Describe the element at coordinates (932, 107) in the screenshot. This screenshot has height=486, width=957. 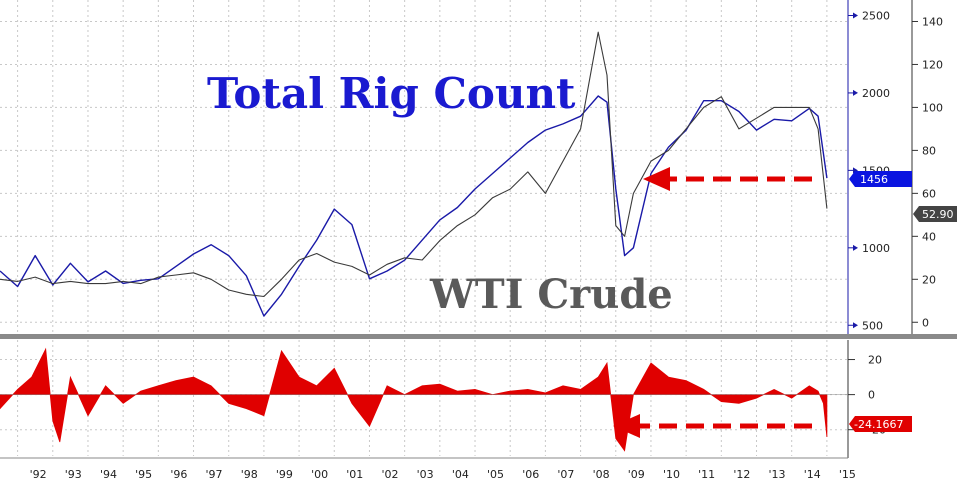
I see `right-tick-label: 100` at that location.